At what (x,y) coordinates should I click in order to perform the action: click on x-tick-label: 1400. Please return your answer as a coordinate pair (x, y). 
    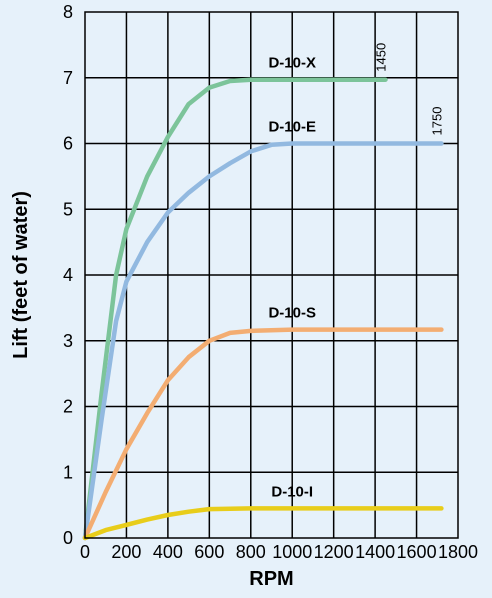
    Looking at the image, I should click on (375, 552).